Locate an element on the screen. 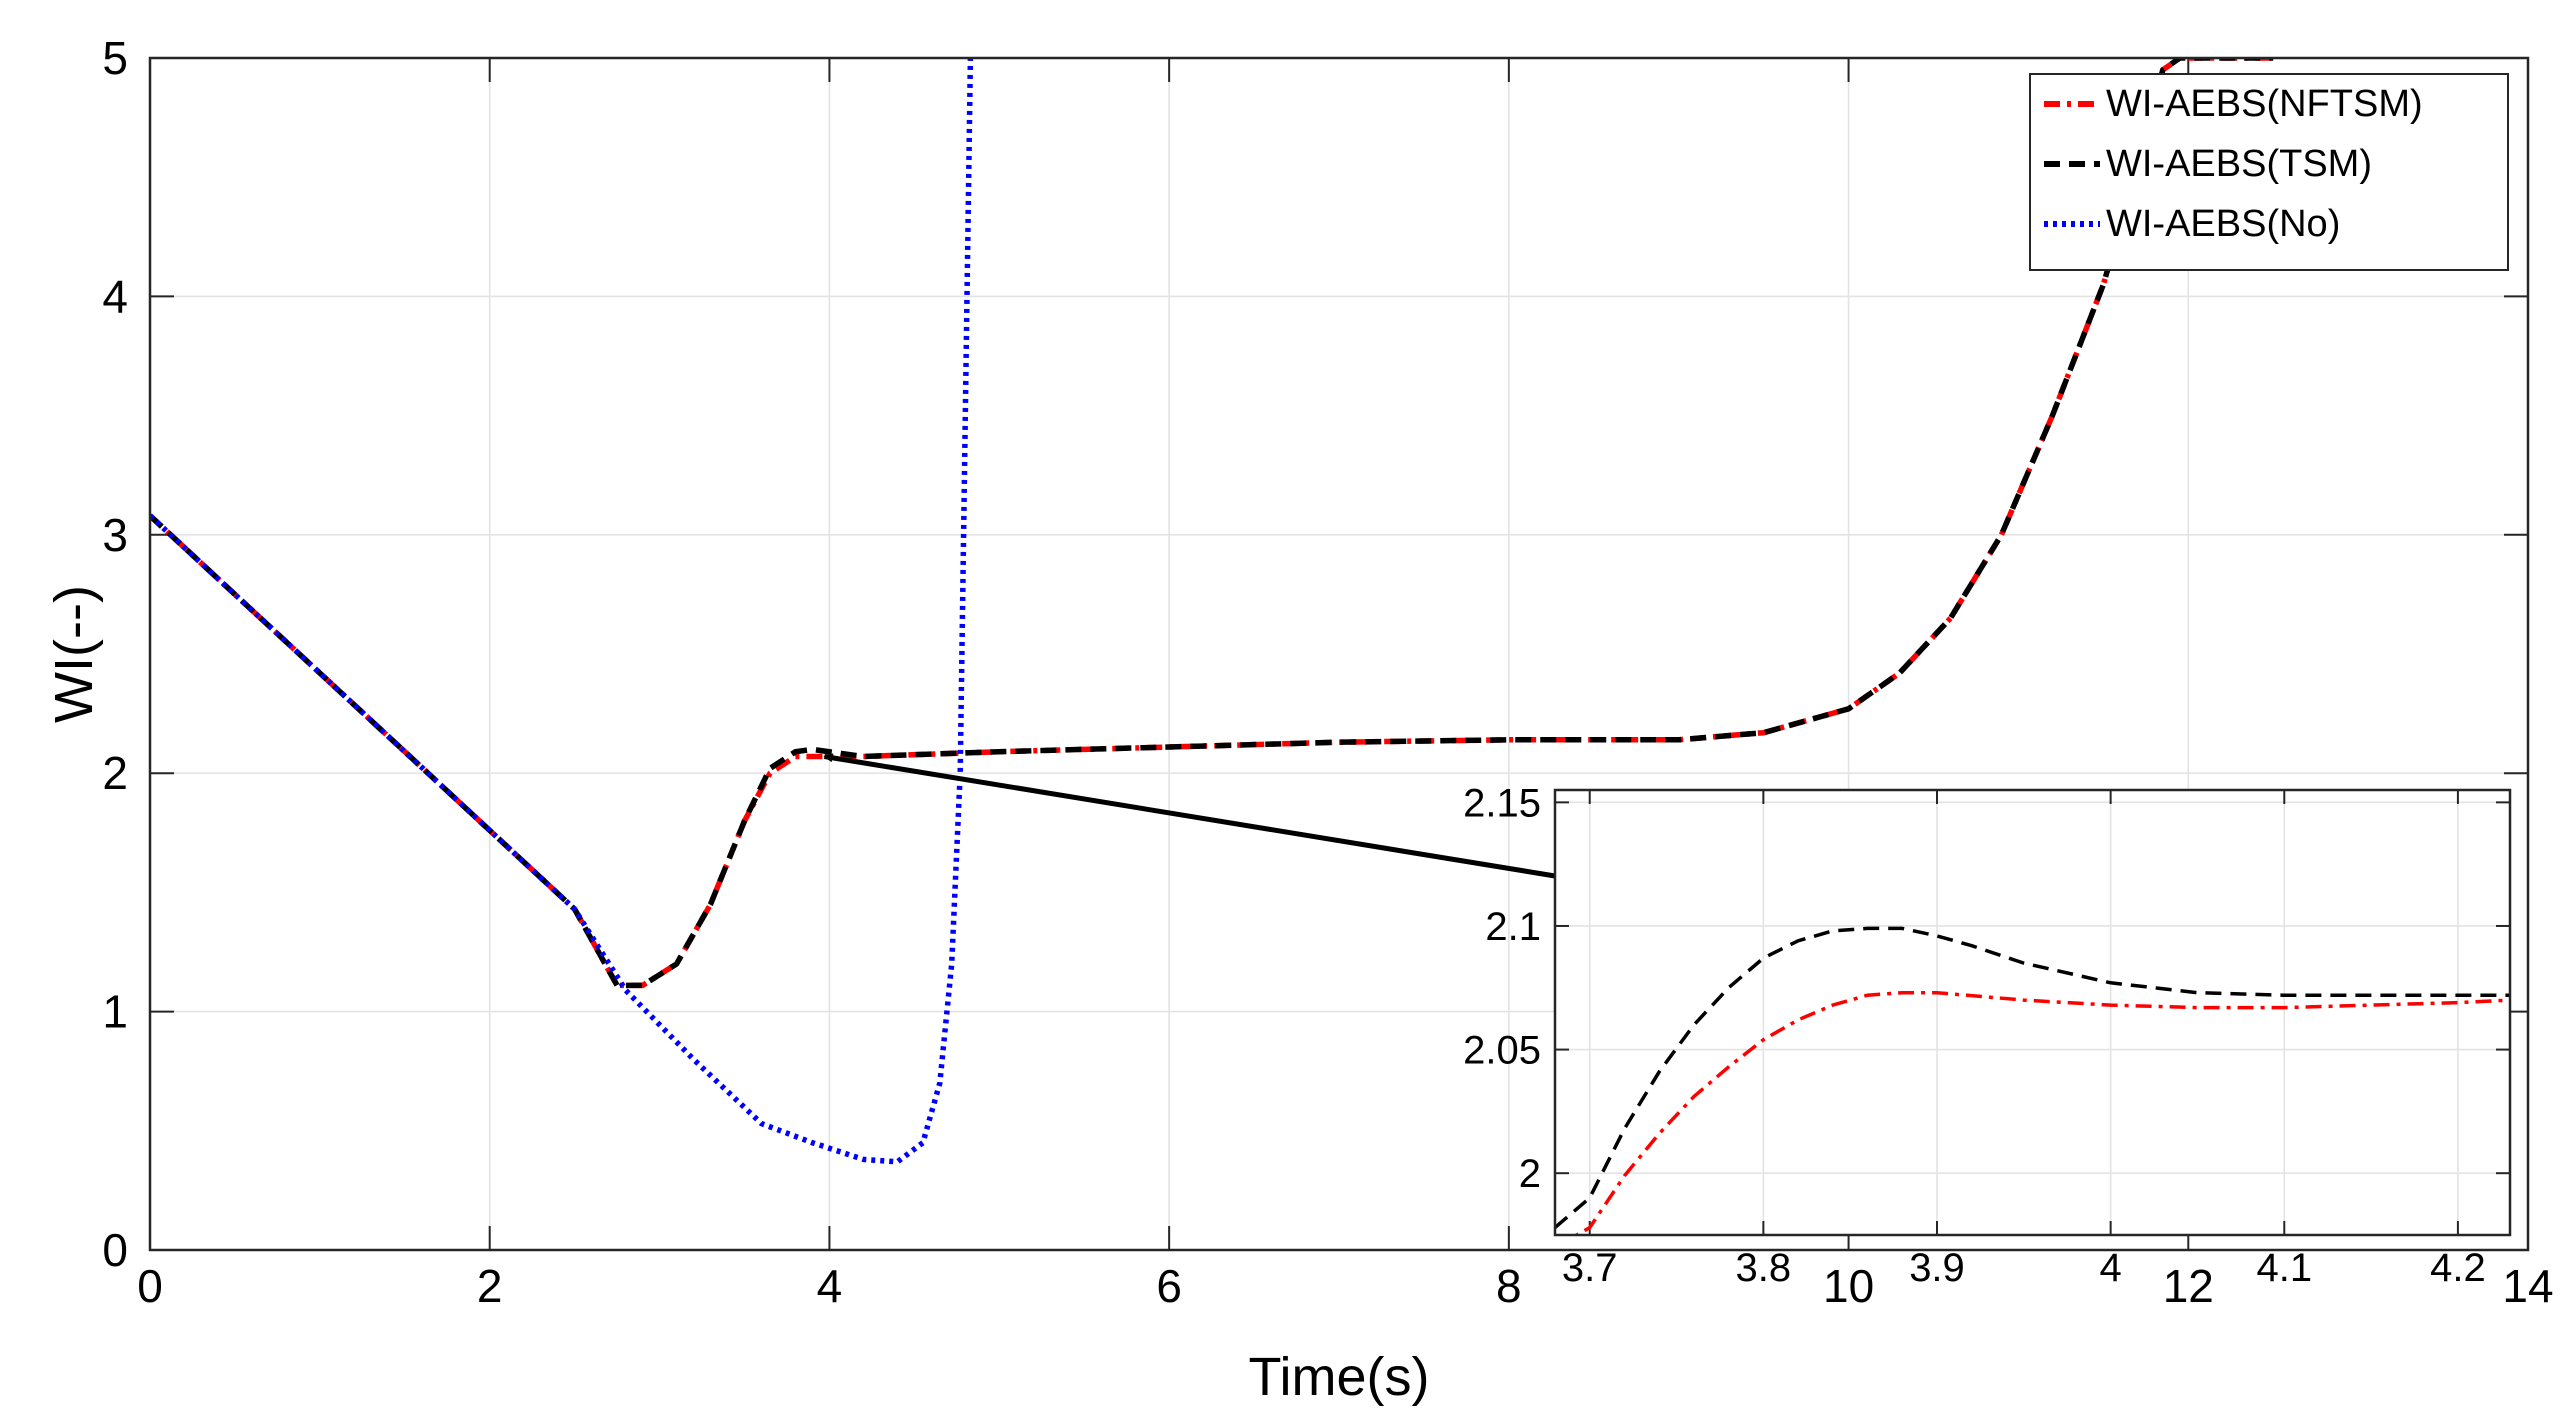 The image size is (2575, 1426). x-tick-label: 10 is located at coordinates (1848, 1286).